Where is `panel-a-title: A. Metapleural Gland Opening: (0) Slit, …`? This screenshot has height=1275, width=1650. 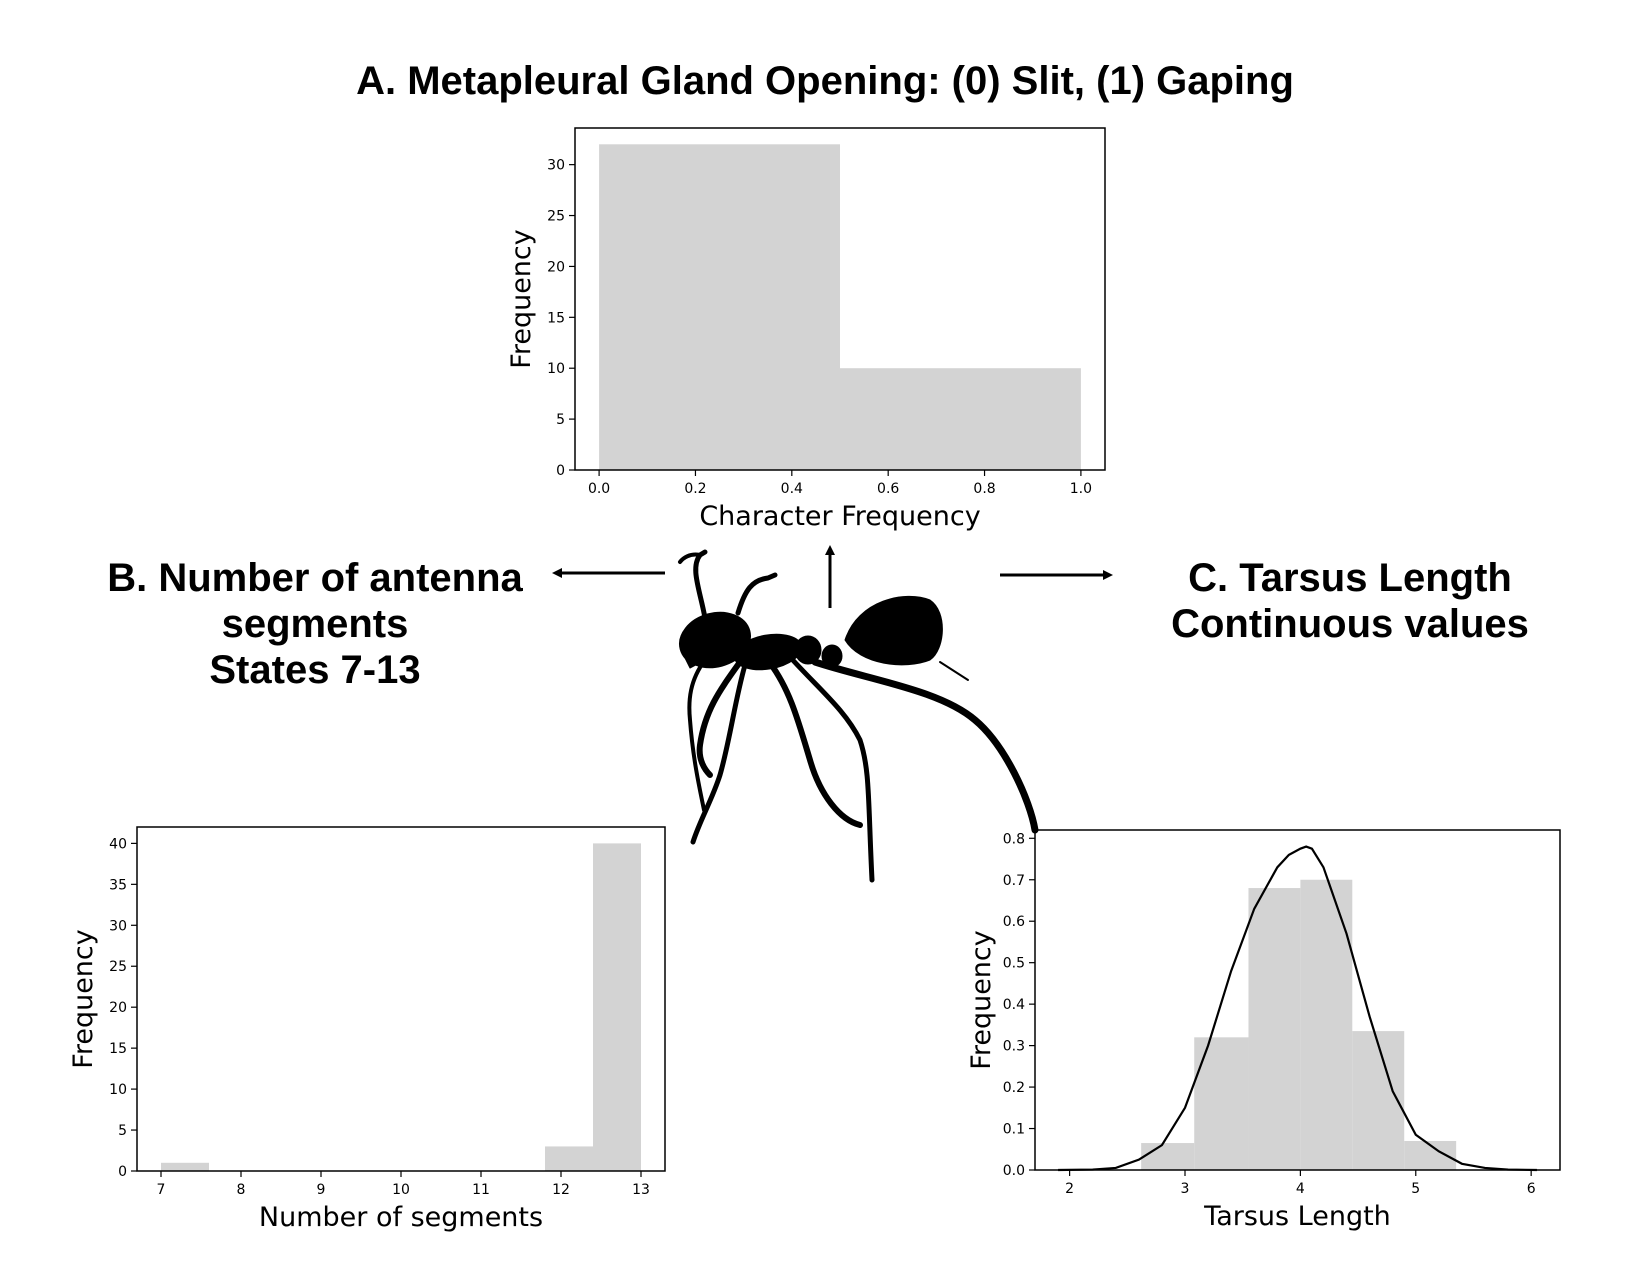 panel-a-title: A. Metapleural Gland Opening: (0) Slit, … is located at coordinates (825, 81).